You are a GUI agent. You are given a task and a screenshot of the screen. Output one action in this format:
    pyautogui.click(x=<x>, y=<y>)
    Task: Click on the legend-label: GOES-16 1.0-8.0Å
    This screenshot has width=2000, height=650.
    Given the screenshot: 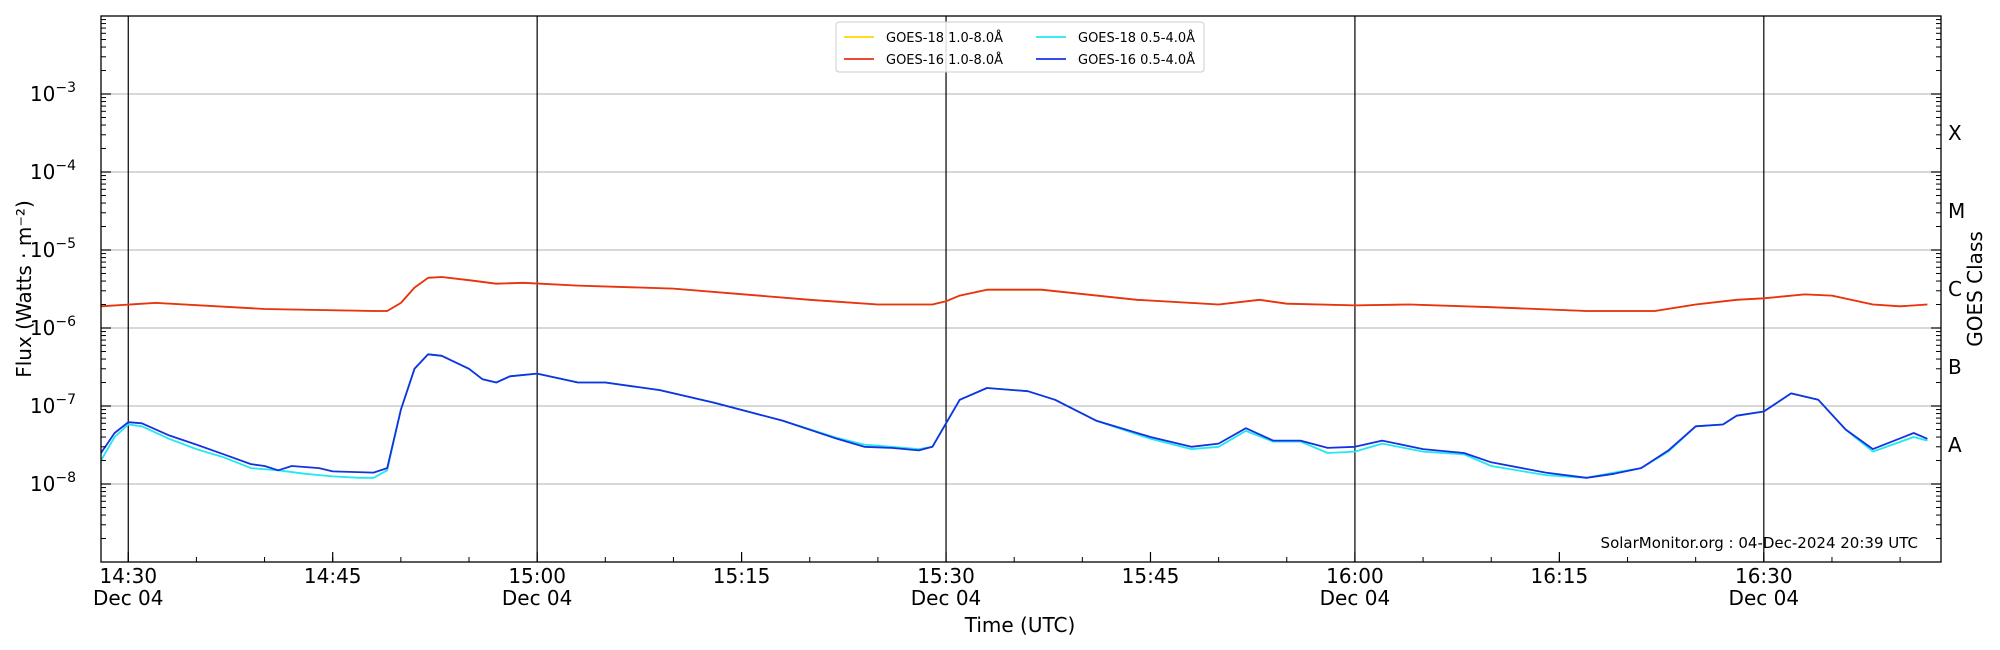 What is the action you would take?
    pyautogui.click(x=944, y=60)
    